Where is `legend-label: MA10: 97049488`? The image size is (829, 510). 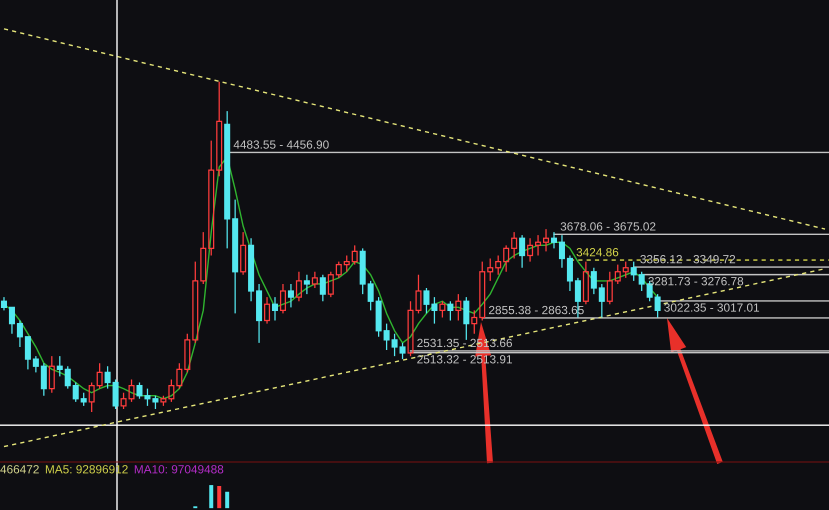
legend-label: MA10: 97049488 is located at coordinates (179, 469).